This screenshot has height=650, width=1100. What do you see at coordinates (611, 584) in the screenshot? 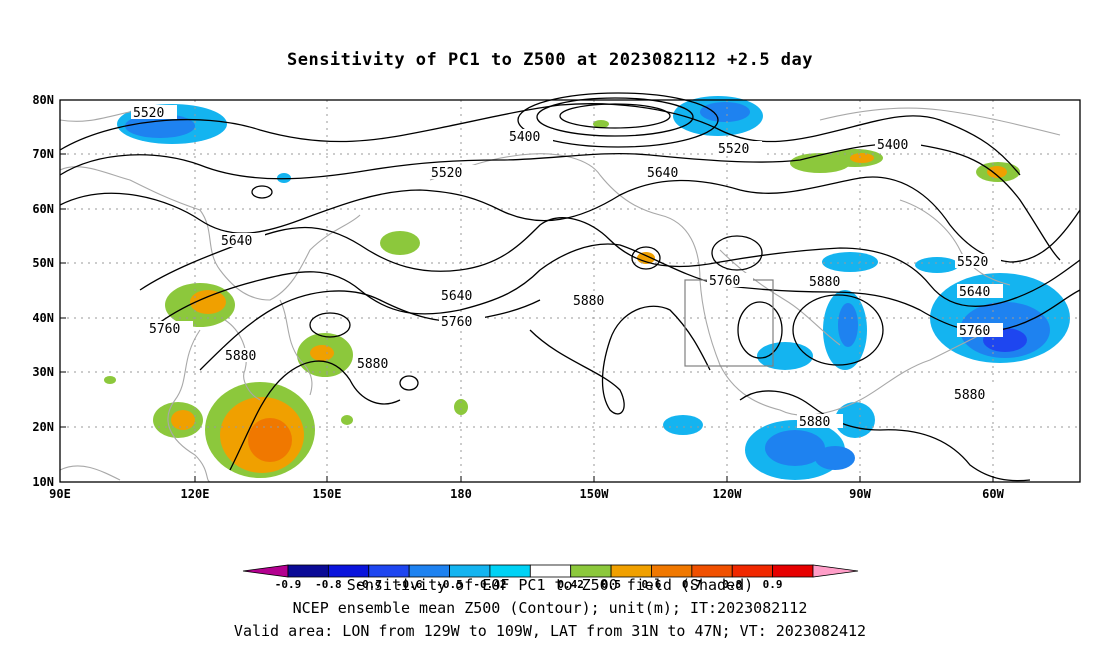
I see `colorbar-tick-label: 0.5` at bounding box center [611, 584].